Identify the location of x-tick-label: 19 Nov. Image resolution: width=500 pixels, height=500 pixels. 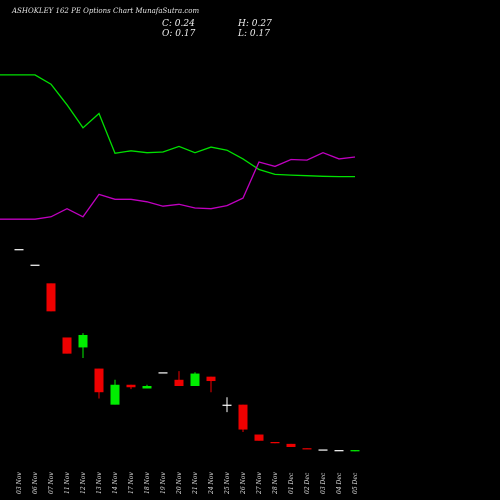
(163, 483).